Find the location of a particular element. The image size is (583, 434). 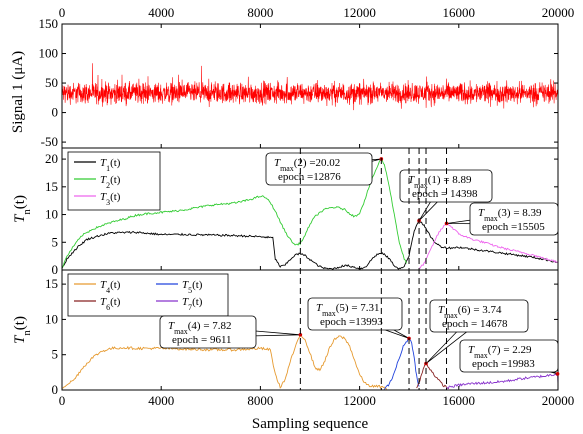

legend-box is located at coordinates (148, 295).